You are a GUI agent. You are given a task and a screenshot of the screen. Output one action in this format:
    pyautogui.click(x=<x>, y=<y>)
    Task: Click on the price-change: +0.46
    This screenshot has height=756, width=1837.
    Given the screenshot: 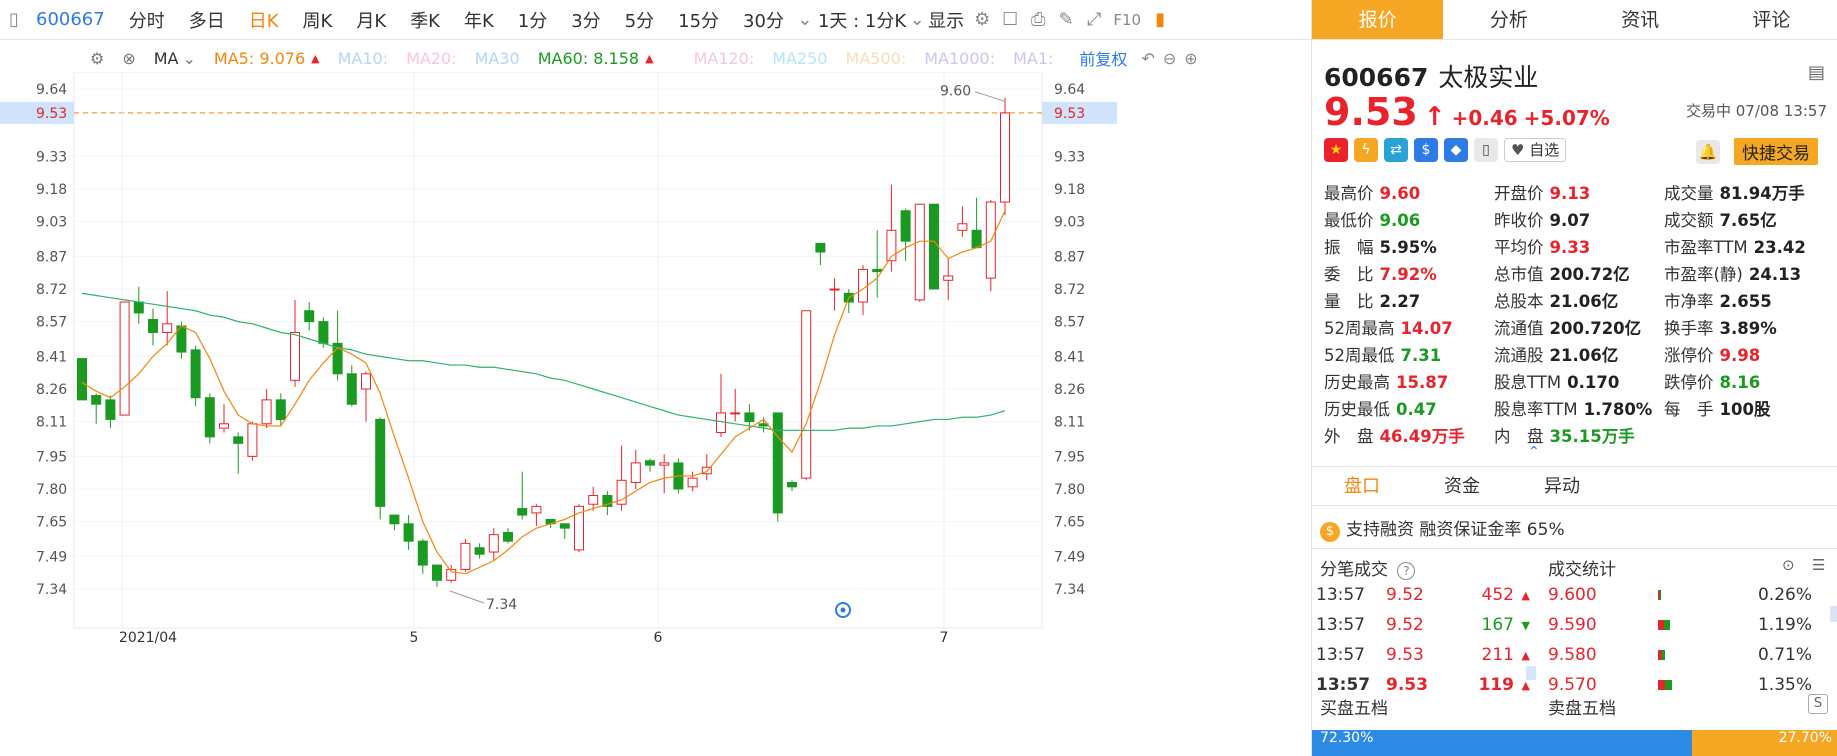 What is the action you would take?
    pyautogui.click(x=1484, y=118)
    